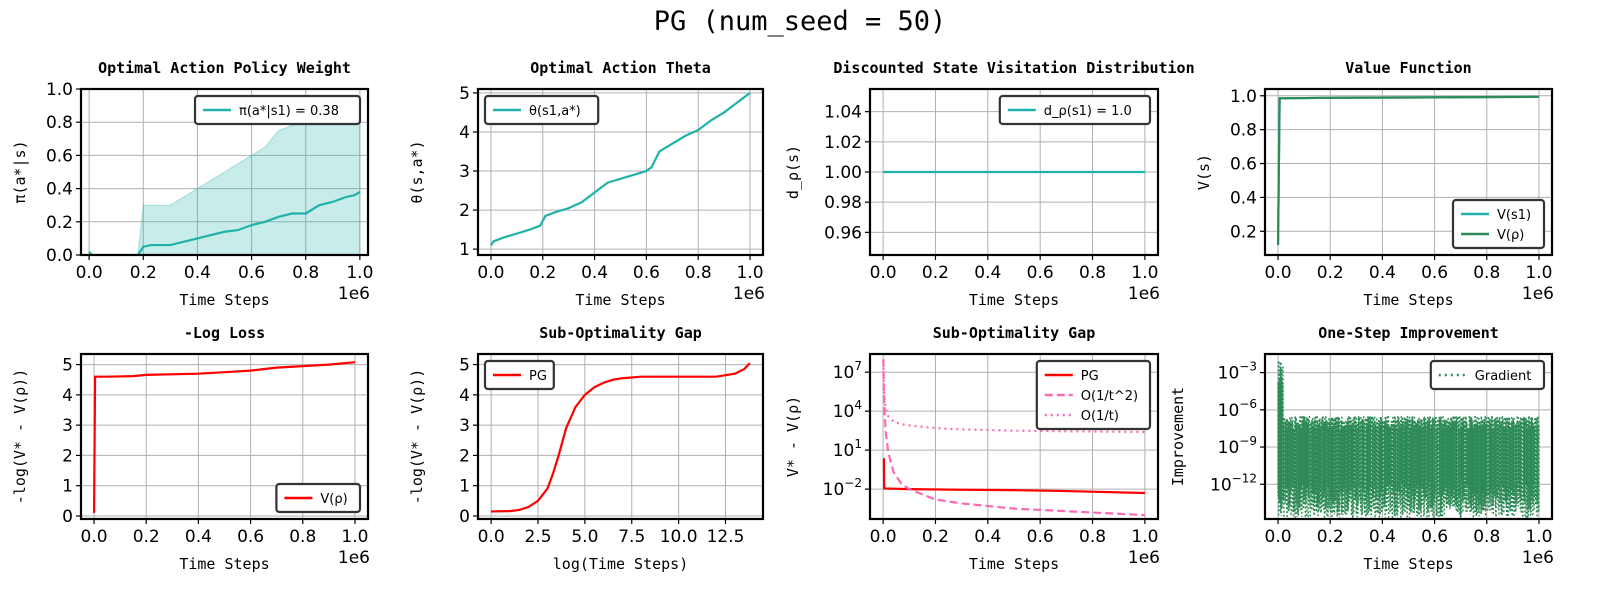 This screenshot has height=600, width=1600. What do you see at coordinates (843, 233) in the screenshot?
I see `y-tick-label: 0.96` at bounding box center [843, 233].